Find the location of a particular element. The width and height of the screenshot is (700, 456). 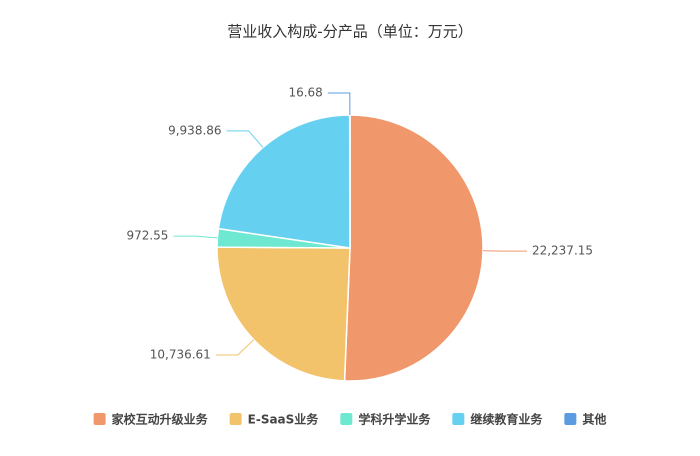

legend-label: E-SaaS业务 is located at coordinates (284, 419).